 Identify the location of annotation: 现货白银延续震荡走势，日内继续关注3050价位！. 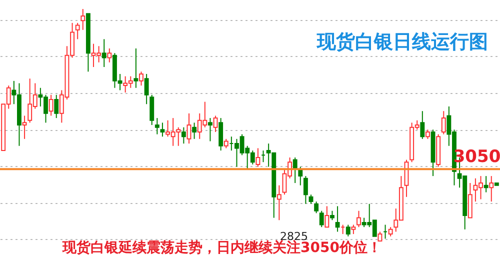
(222, 247).